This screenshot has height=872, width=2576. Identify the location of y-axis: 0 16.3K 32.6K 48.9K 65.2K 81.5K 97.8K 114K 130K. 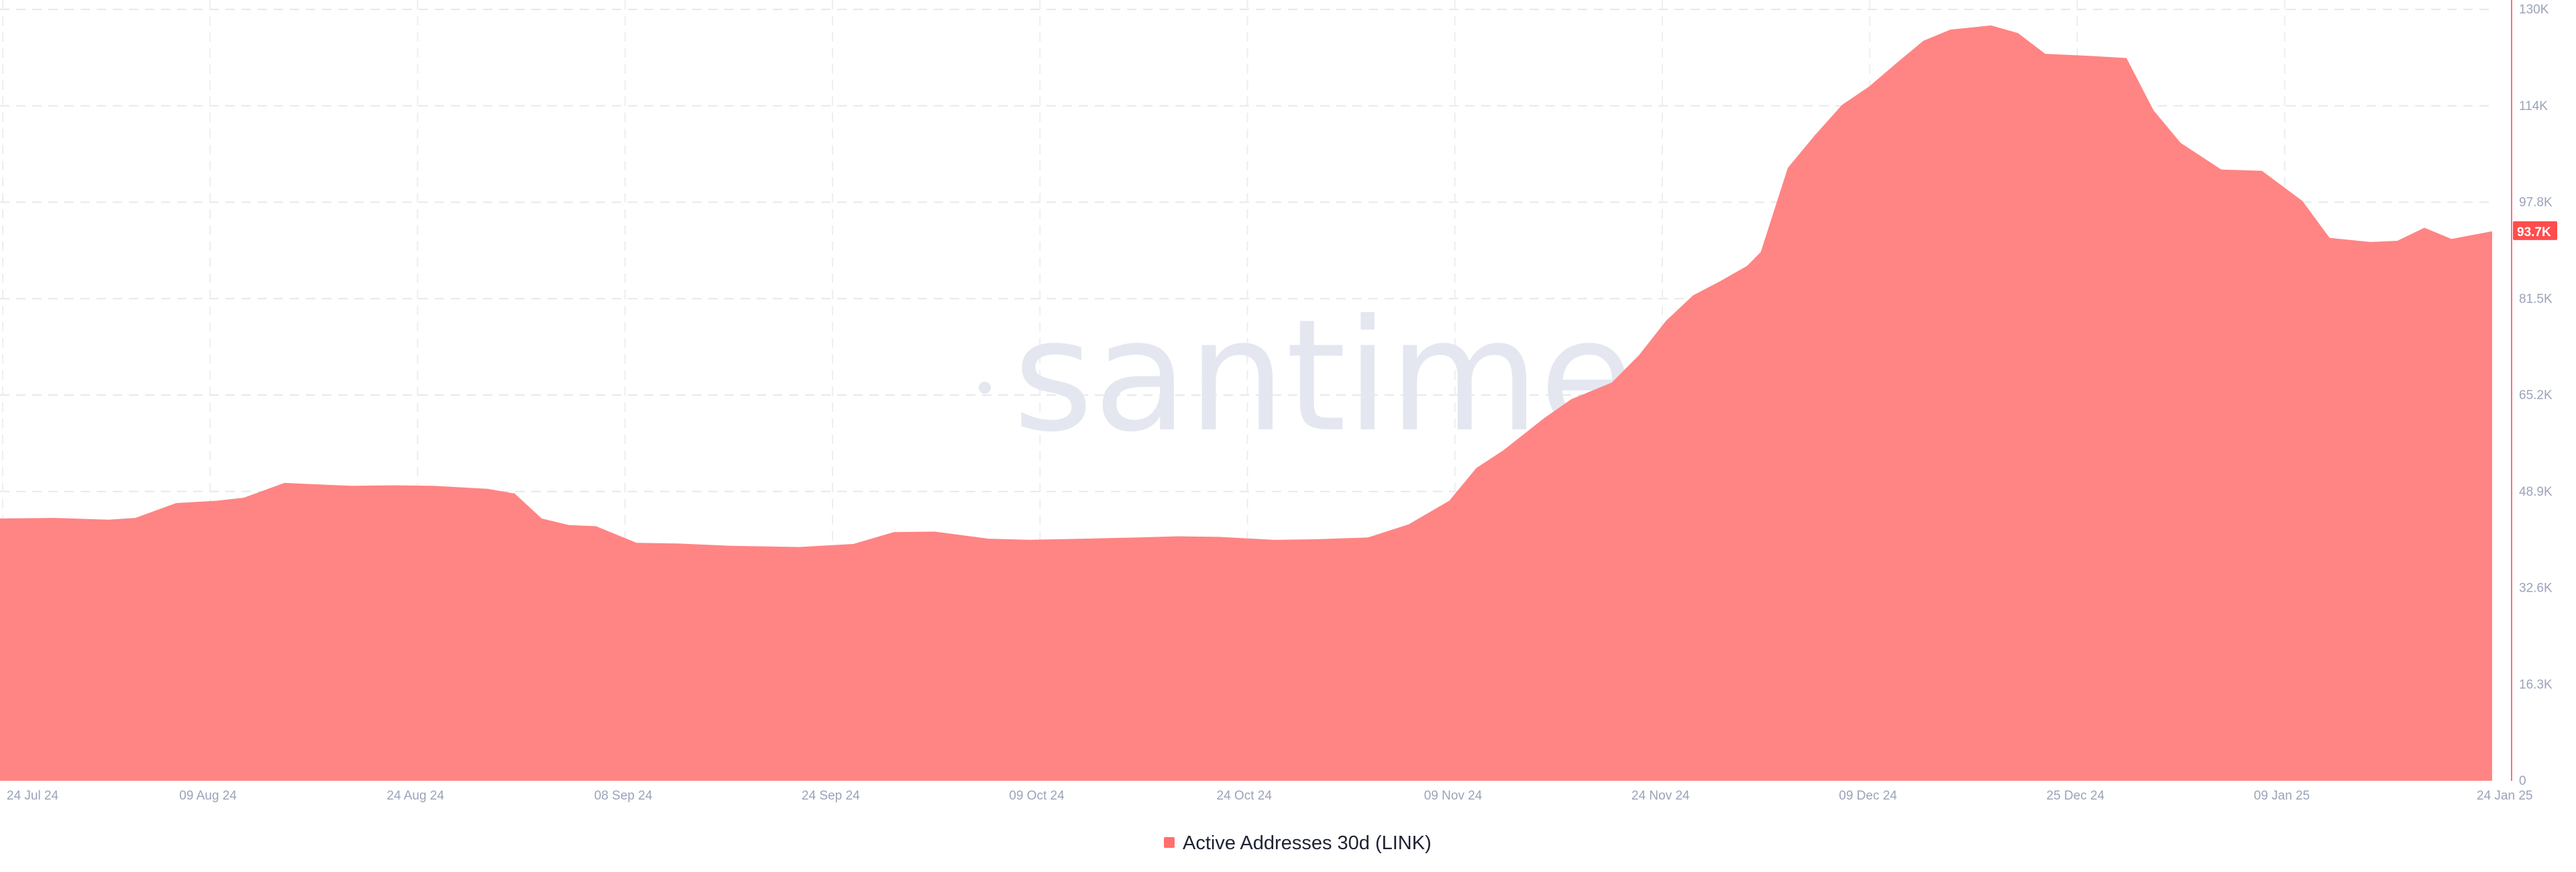
(2536, 396).